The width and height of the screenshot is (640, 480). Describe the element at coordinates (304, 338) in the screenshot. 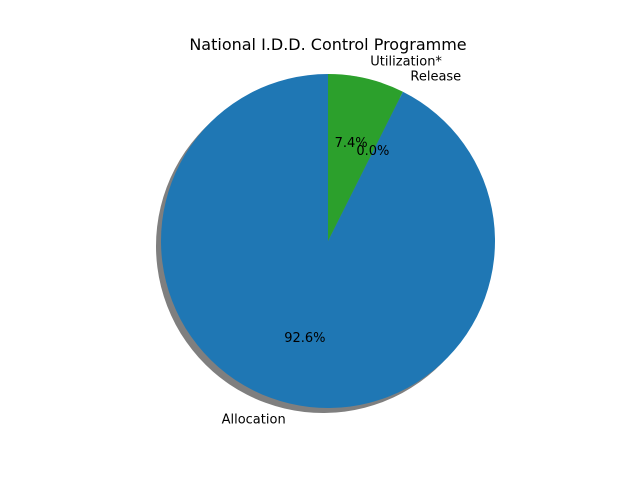

I see `slice-pct-label-allocation: 92.6%` at that location.